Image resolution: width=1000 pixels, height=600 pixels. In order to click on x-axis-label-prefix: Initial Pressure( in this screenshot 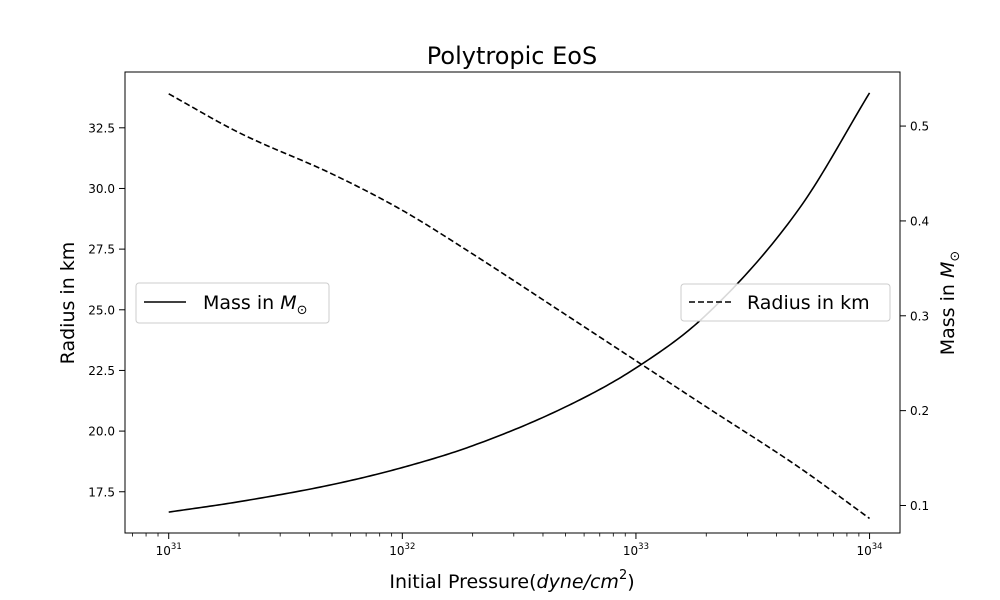, I will do `click(462, 582)`.